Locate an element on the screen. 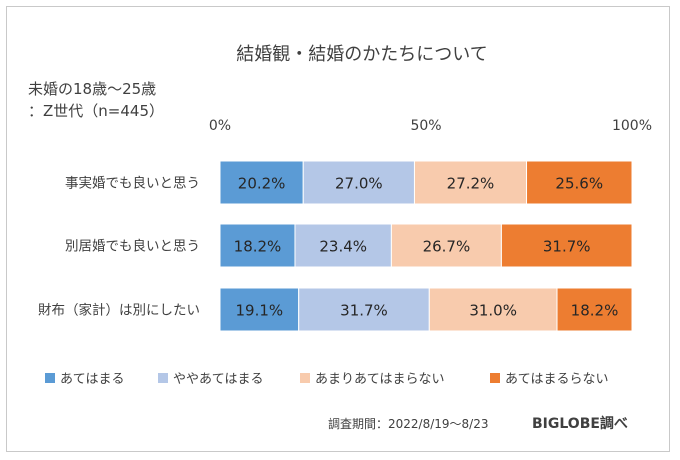  legend-label: あてはまるらない is located at coordinates (556, 379).